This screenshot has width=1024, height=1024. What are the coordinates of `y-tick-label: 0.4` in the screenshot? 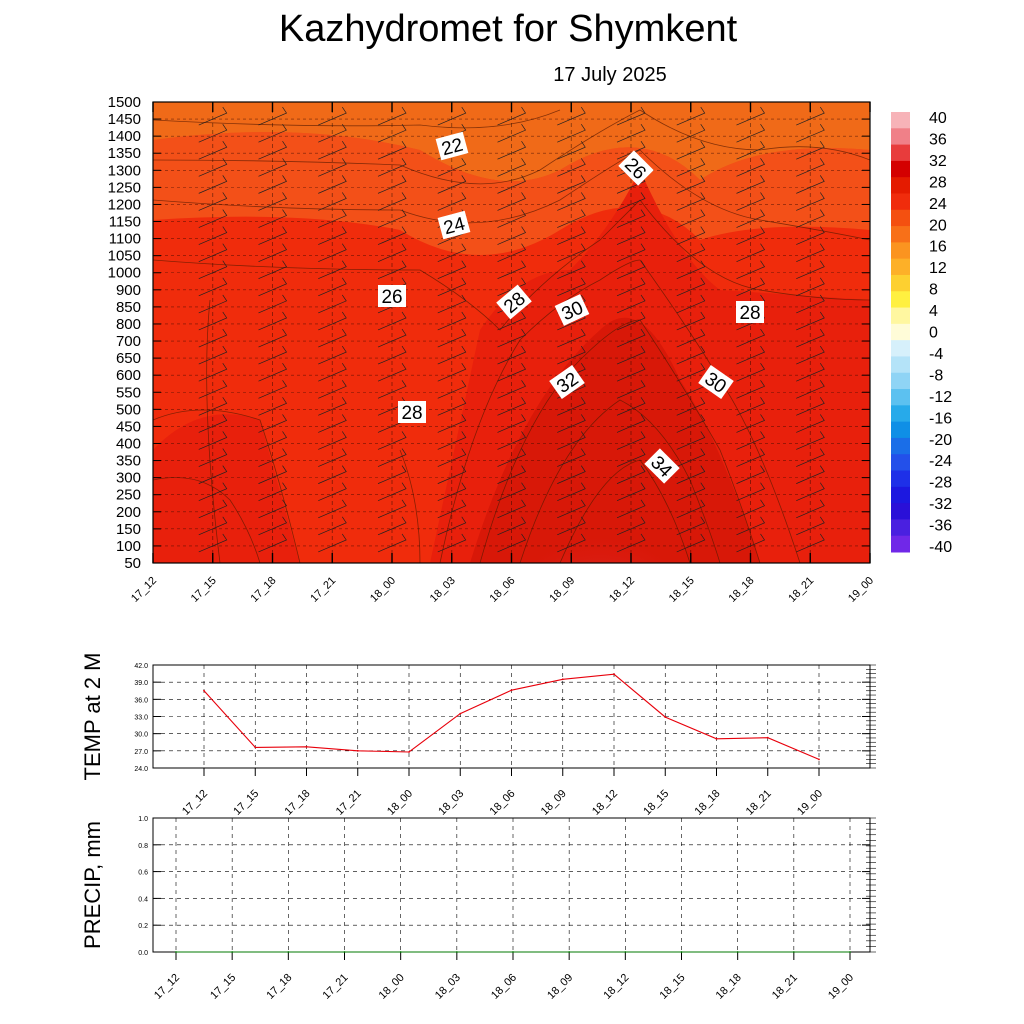 It's located at (143, 899).